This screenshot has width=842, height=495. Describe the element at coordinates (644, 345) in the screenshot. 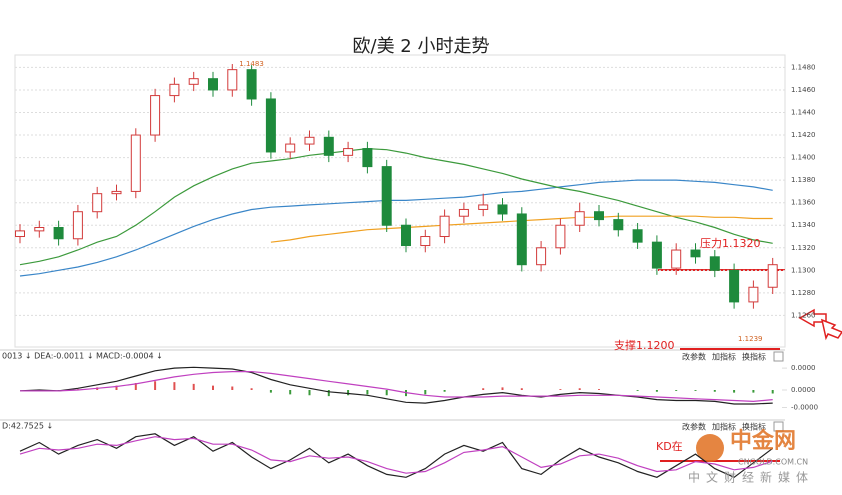

I see `support-text: 支撑1.1200` at that location.